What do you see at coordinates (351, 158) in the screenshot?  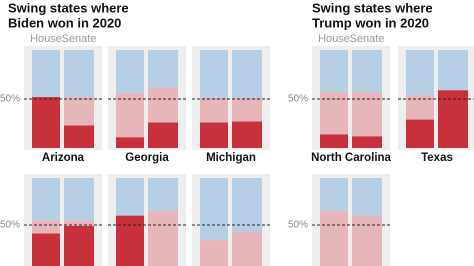 I see `state-label: North Carolina` at bounding box center [351, 158].